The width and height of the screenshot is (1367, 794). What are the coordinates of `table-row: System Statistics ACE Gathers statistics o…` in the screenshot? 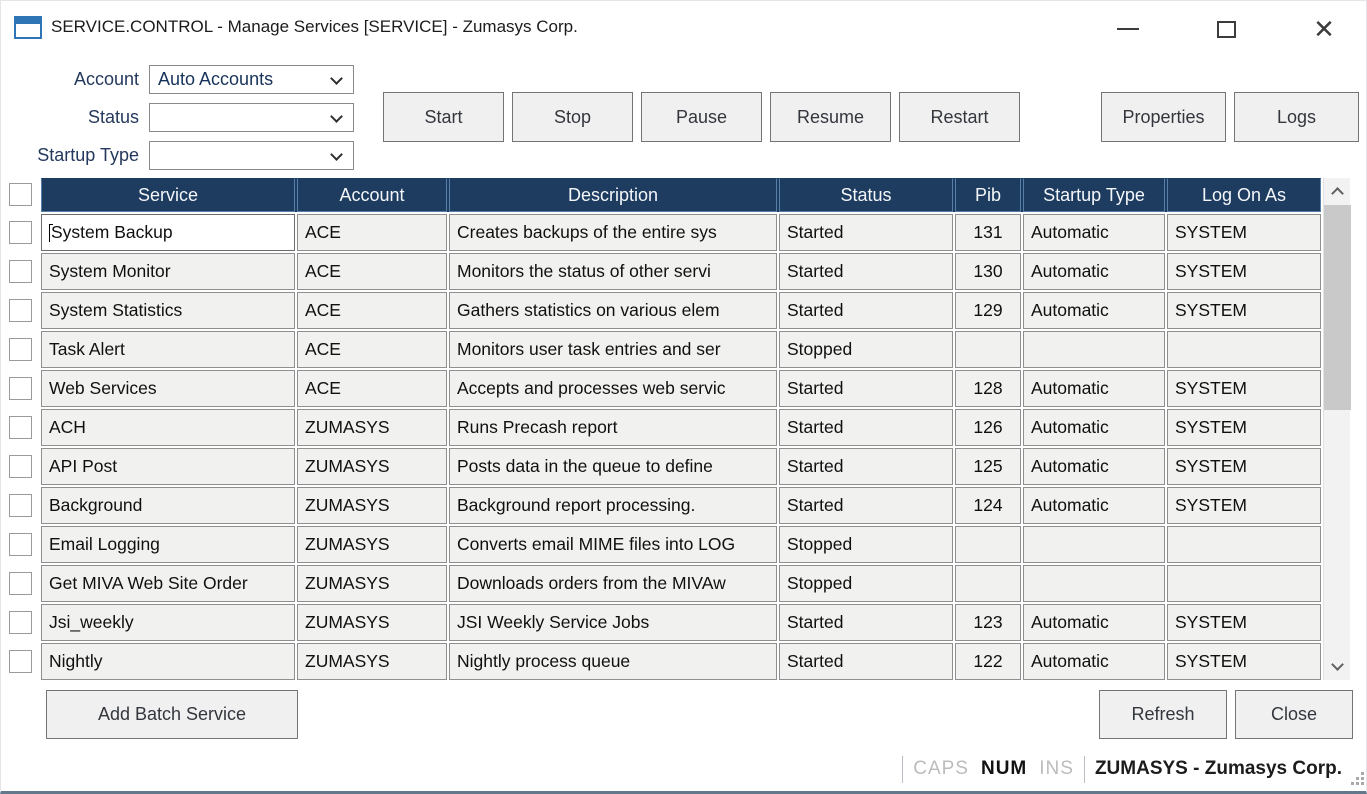 It's located at (681, 310).